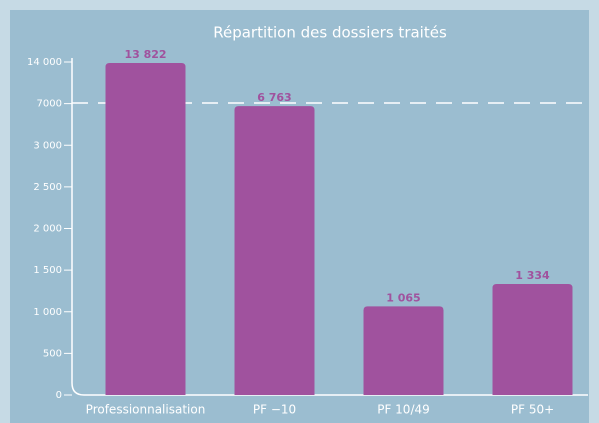 This screenshot has height=423, width=599. What do you see at coordinates (274, 410) in the screenshot?
I see `x-tick-label: PF −10` at bounding box center [274, 410].